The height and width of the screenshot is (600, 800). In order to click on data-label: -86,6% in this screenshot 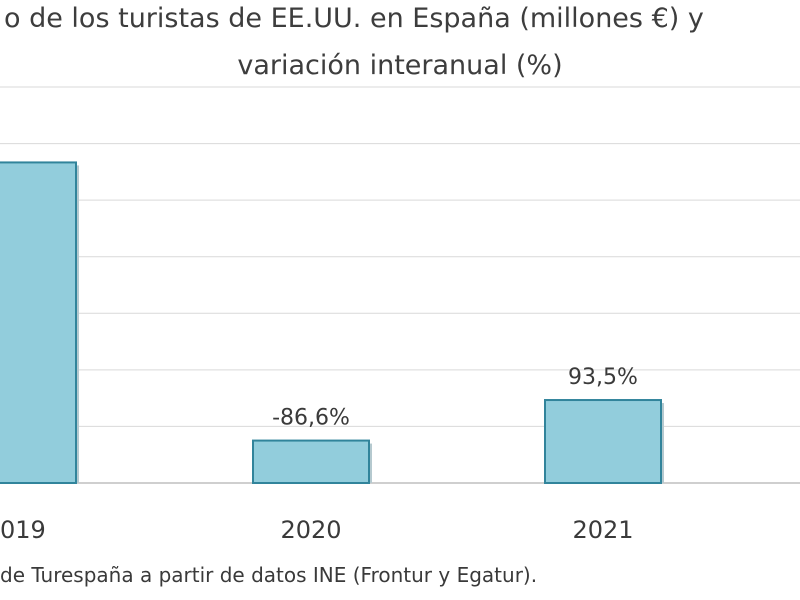, I will do `click(311, 418)`.